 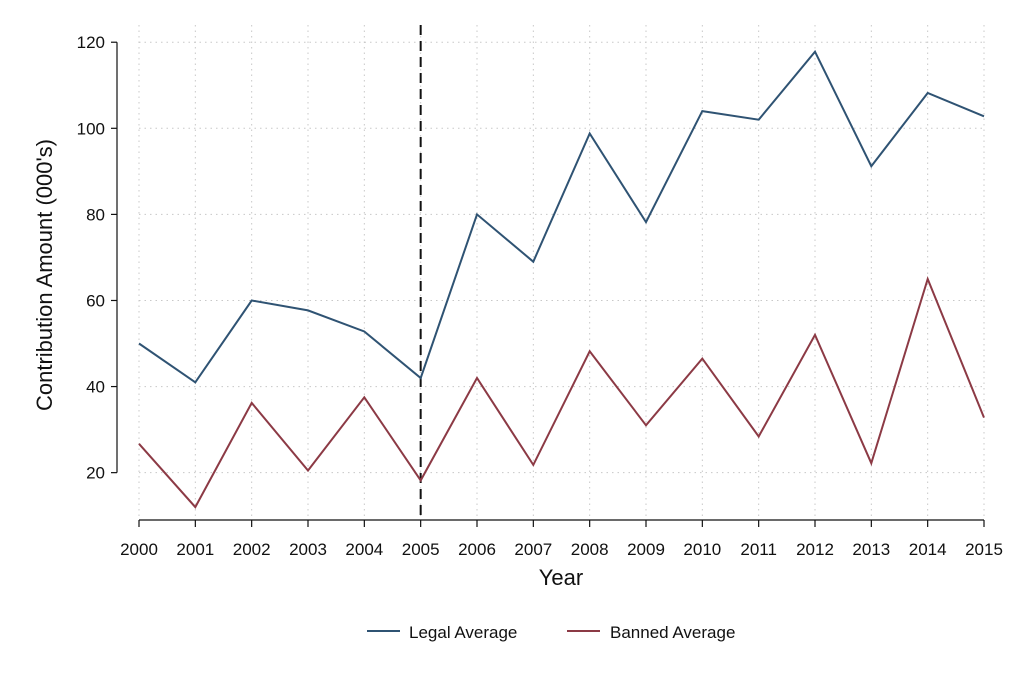 What do you see at coordinates (421, 549) in the screenshot?
I see `x-tick-label: 2005` at bounding box center [421, 549].